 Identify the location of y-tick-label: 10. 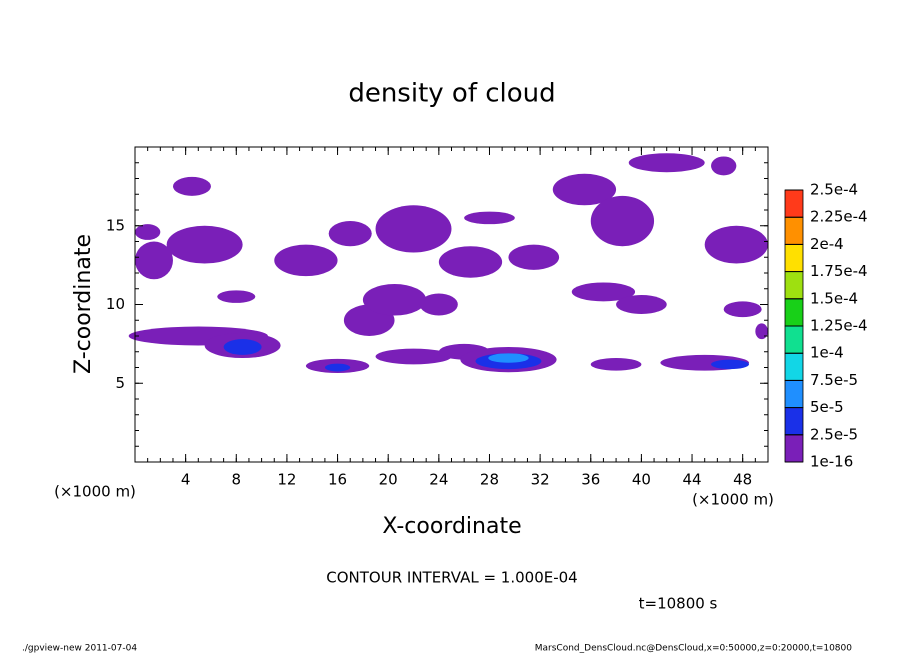
(115, 304).